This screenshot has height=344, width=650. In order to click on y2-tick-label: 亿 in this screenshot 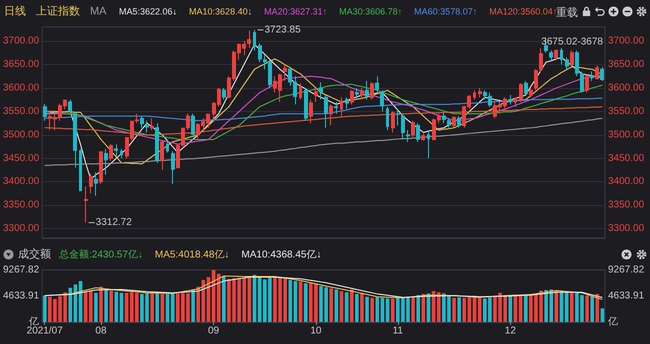, I will do `click(612, 322)`.